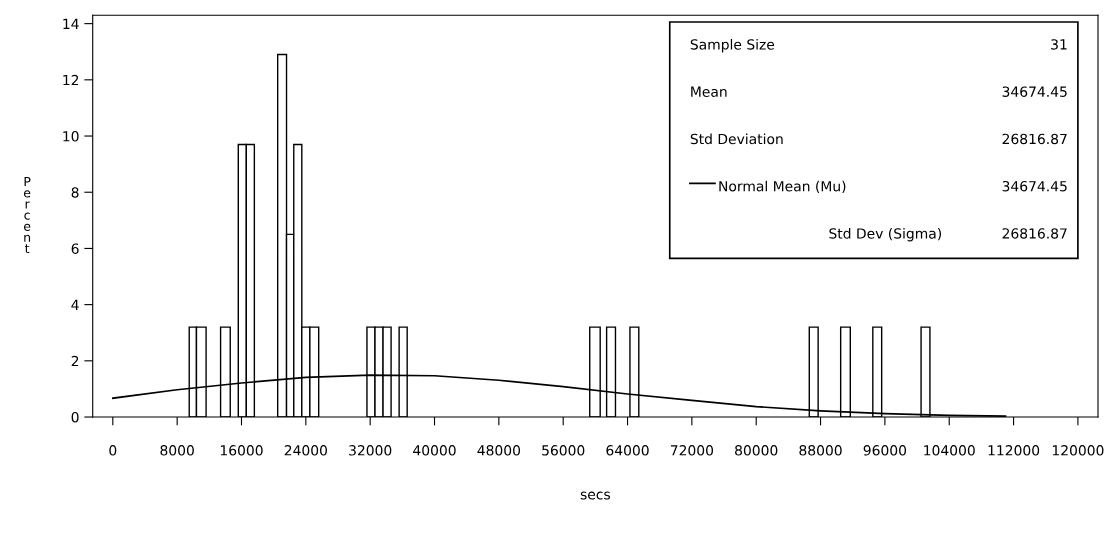 This screenshot has width=1117, height=543. Describe the element at coordinates (71, 80) in the screenshot. I see `y-tick-label: 12` at that location.